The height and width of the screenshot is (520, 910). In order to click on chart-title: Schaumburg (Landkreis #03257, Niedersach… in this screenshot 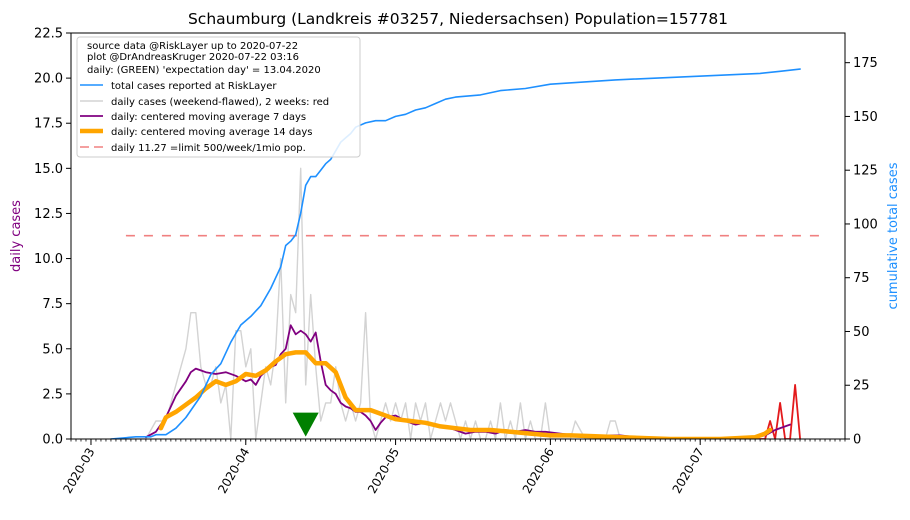, I will do `click(458, 19)`.